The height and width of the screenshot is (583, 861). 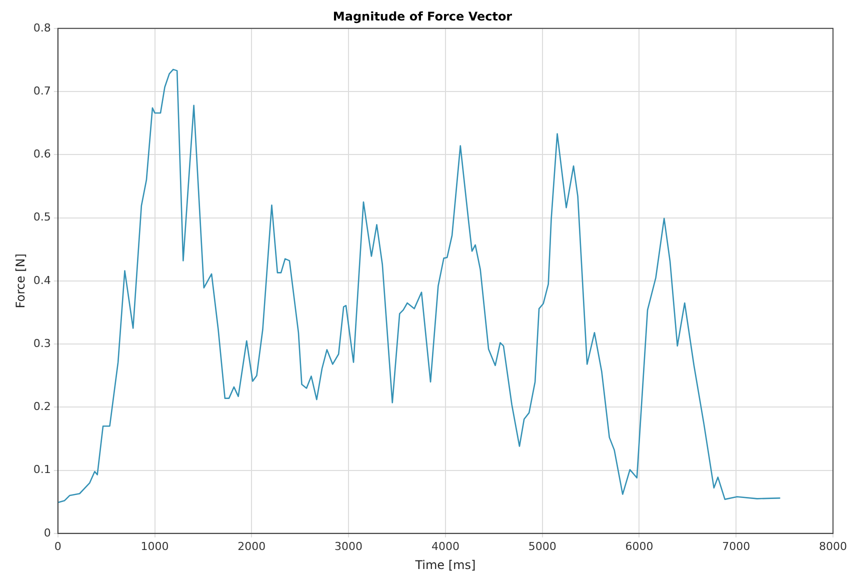 What do you see at coordinates (252, 546) in the screenshot?
I see `x-tick-label: 2000` at bounding box center [252, 546].